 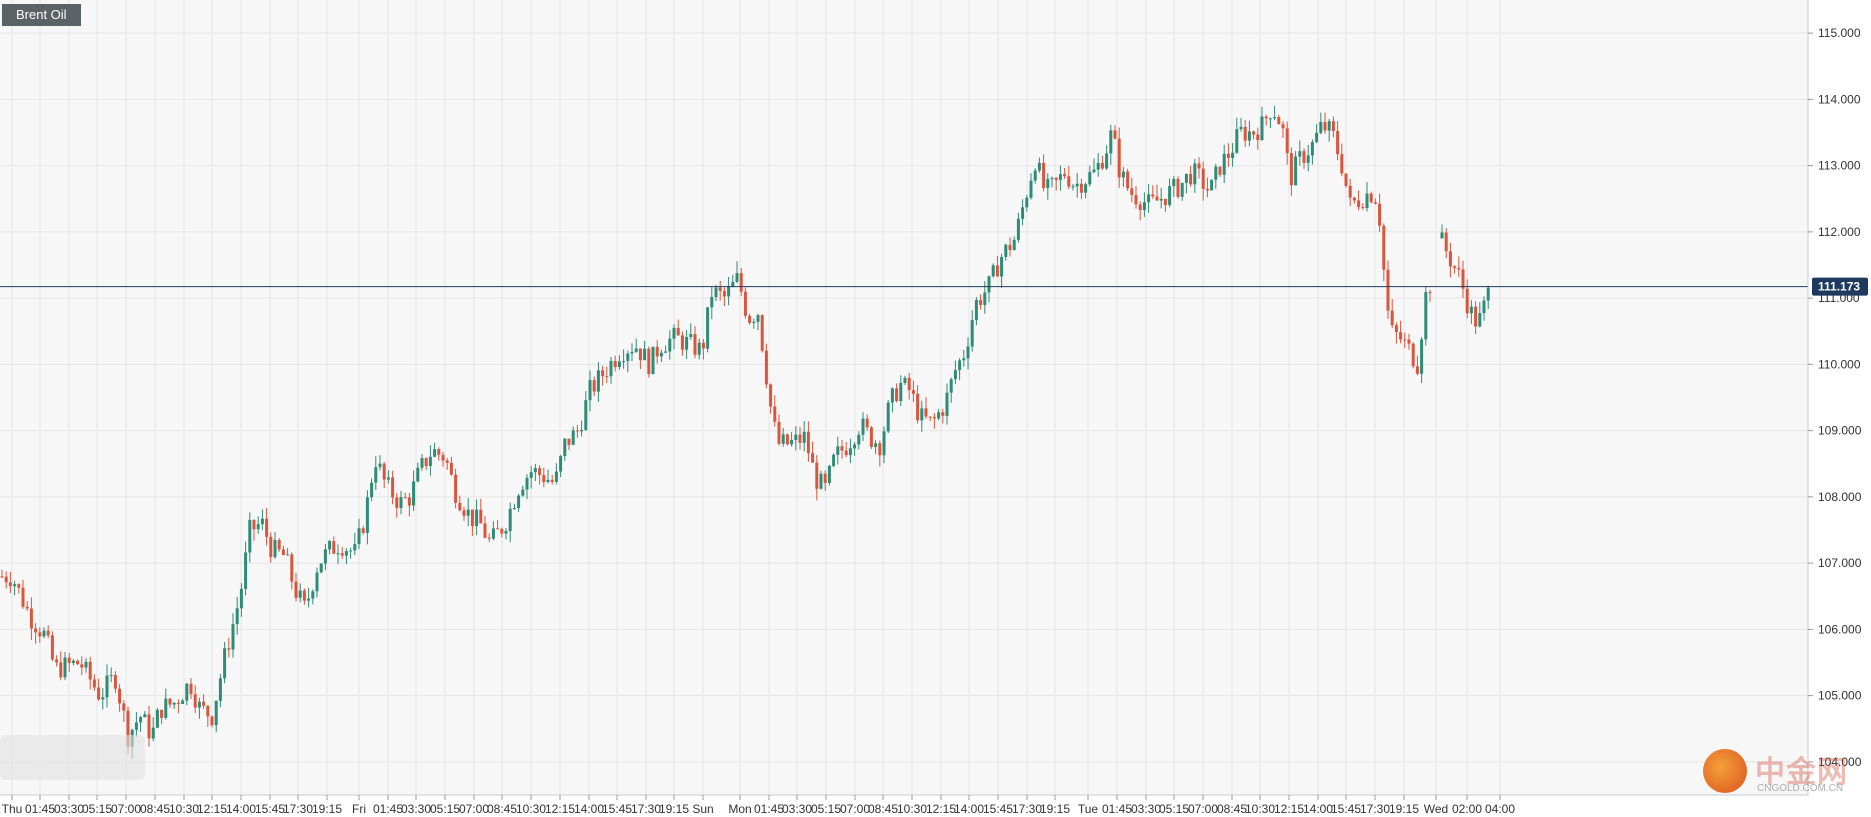 I want to click on blurred-overlay, so click(x=72, y=757).